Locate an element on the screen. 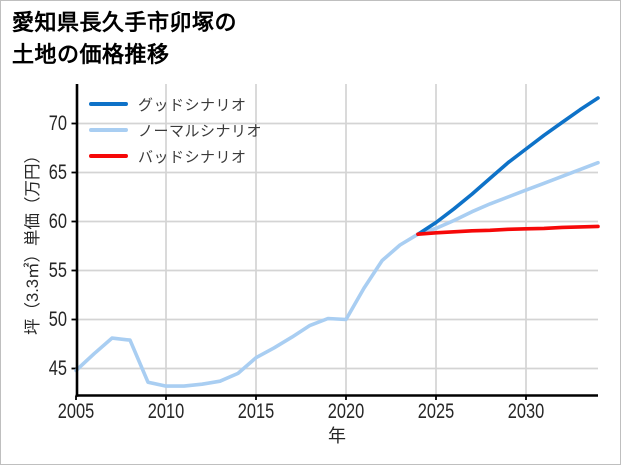 The image size is (621, 465). y-tick-label: 70 is located at coordinates (57, 123).